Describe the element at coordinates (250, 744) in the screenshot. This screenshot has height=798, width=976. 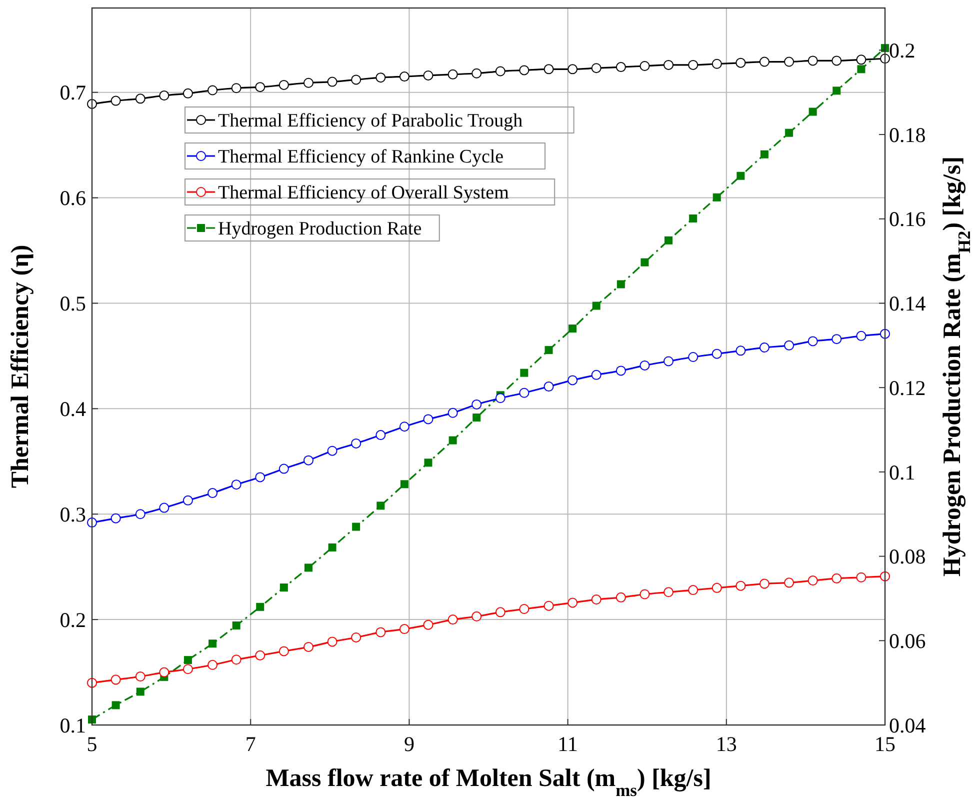
I see `x-tick-label: 7` at that location.